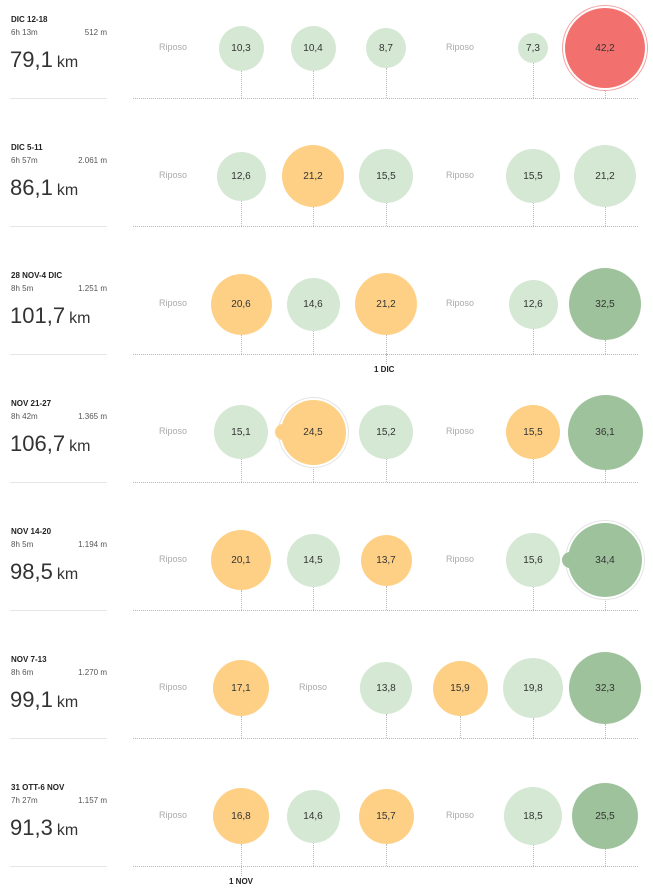 The width and height of the screenshot is (653, 896). I want to click on run-bubble: 8,7, so click(386, 48).